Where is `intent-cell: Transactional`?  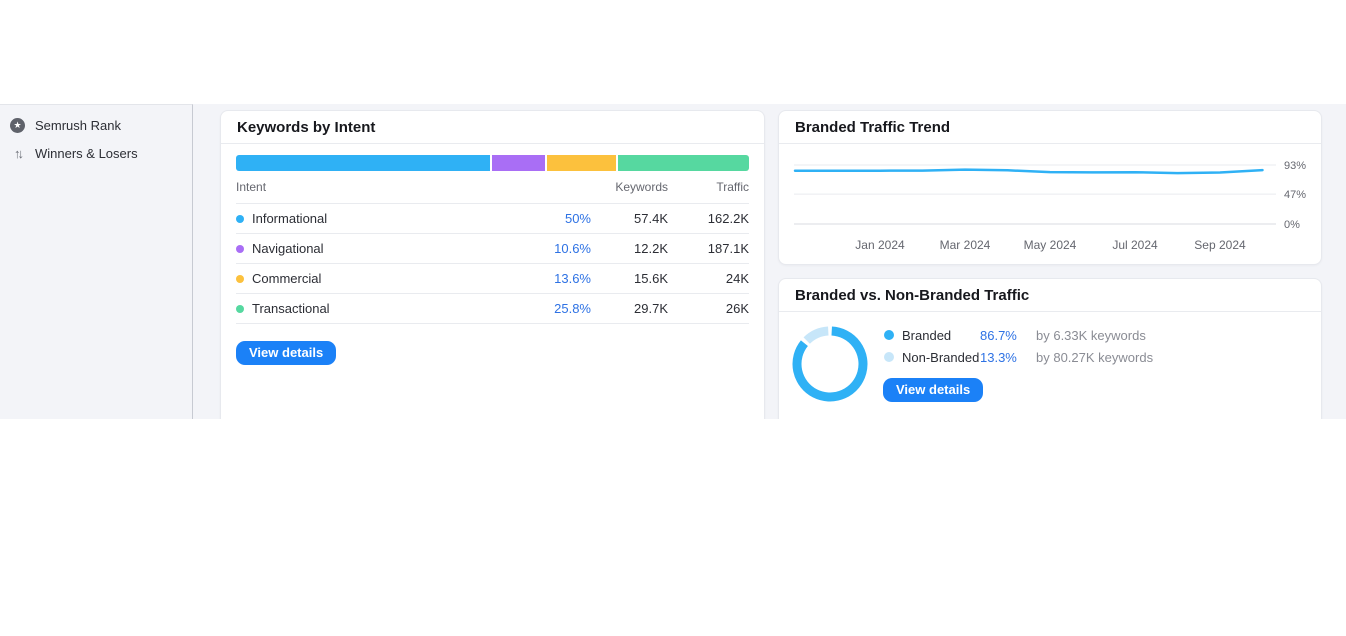
intent-cell: Transactional is located at coordinates (378, 308).